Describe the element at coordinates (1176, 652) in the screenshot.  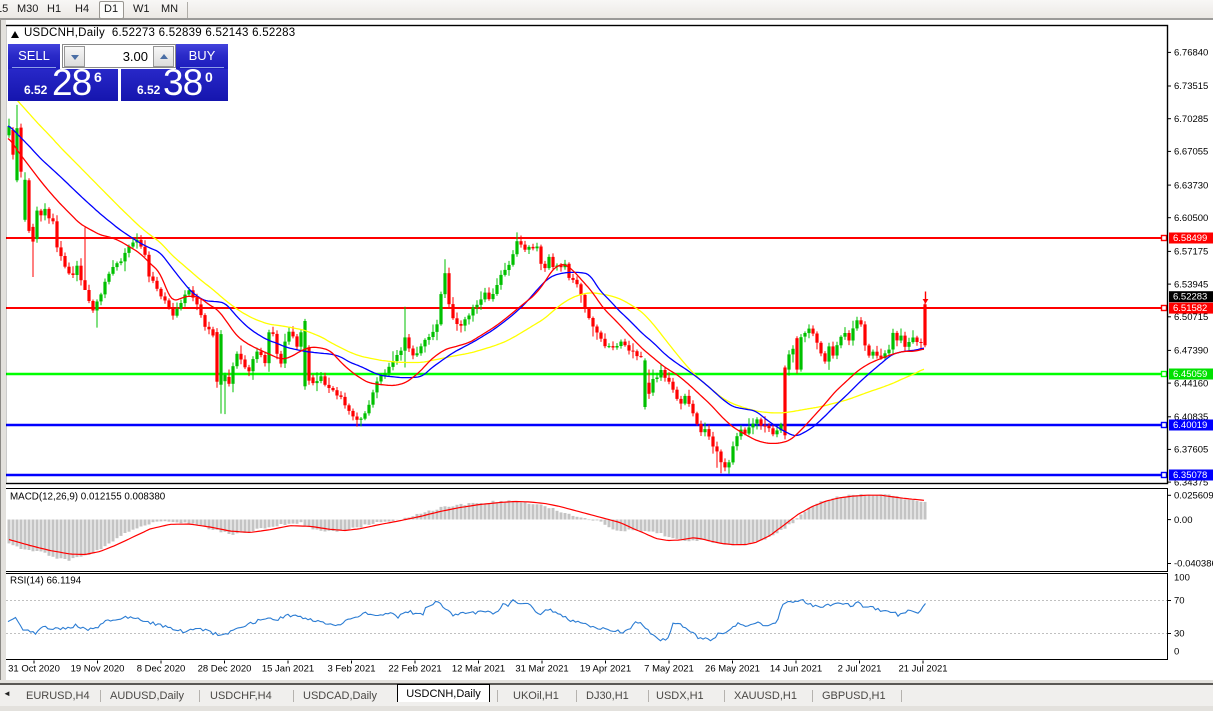
I see `svg-text: 0` at that location.